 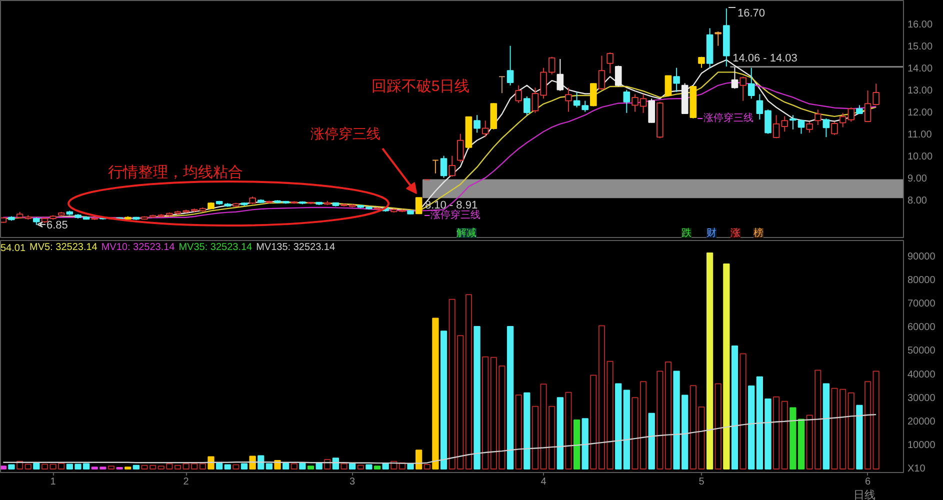 I want to click on y-tick-label: 10000, so click(x=922, y=445).